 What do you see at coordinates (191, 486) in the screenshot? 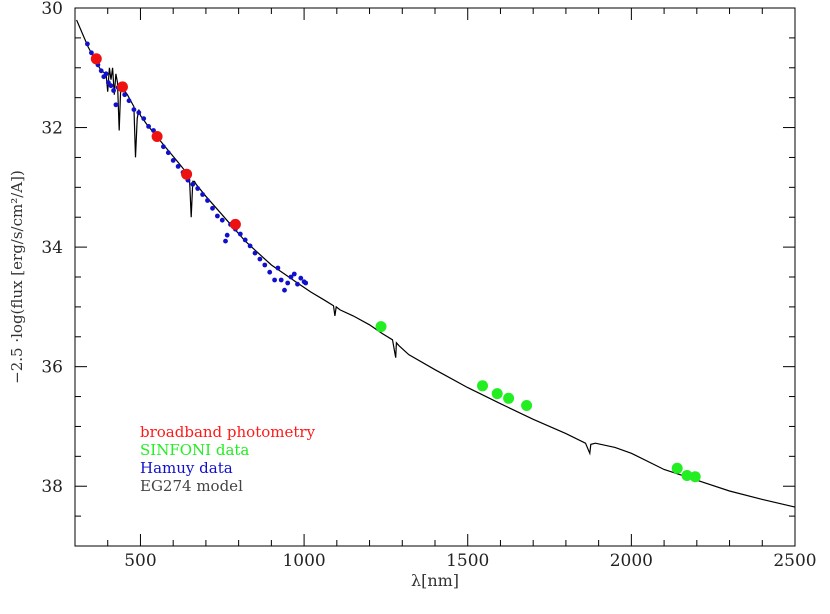
I see `legend-eg274-model: EG274 model` at bounding box center [191, 486].